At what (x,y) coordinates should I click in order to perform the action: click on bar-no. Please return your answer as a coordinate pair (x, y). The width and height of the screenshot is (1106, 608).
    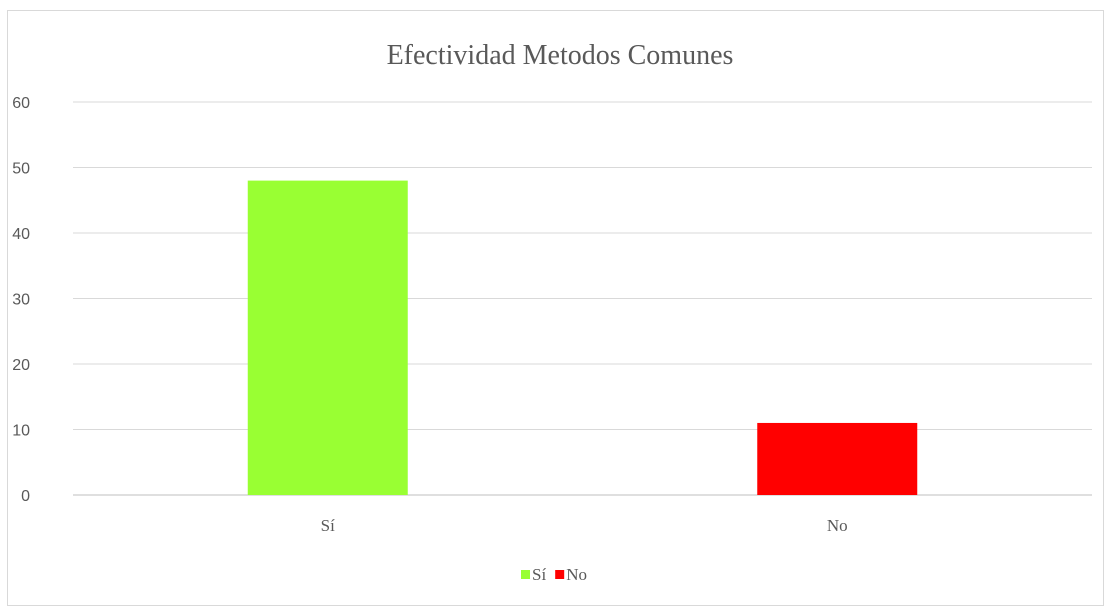
    Looking at the image, I should click on (837, 458).